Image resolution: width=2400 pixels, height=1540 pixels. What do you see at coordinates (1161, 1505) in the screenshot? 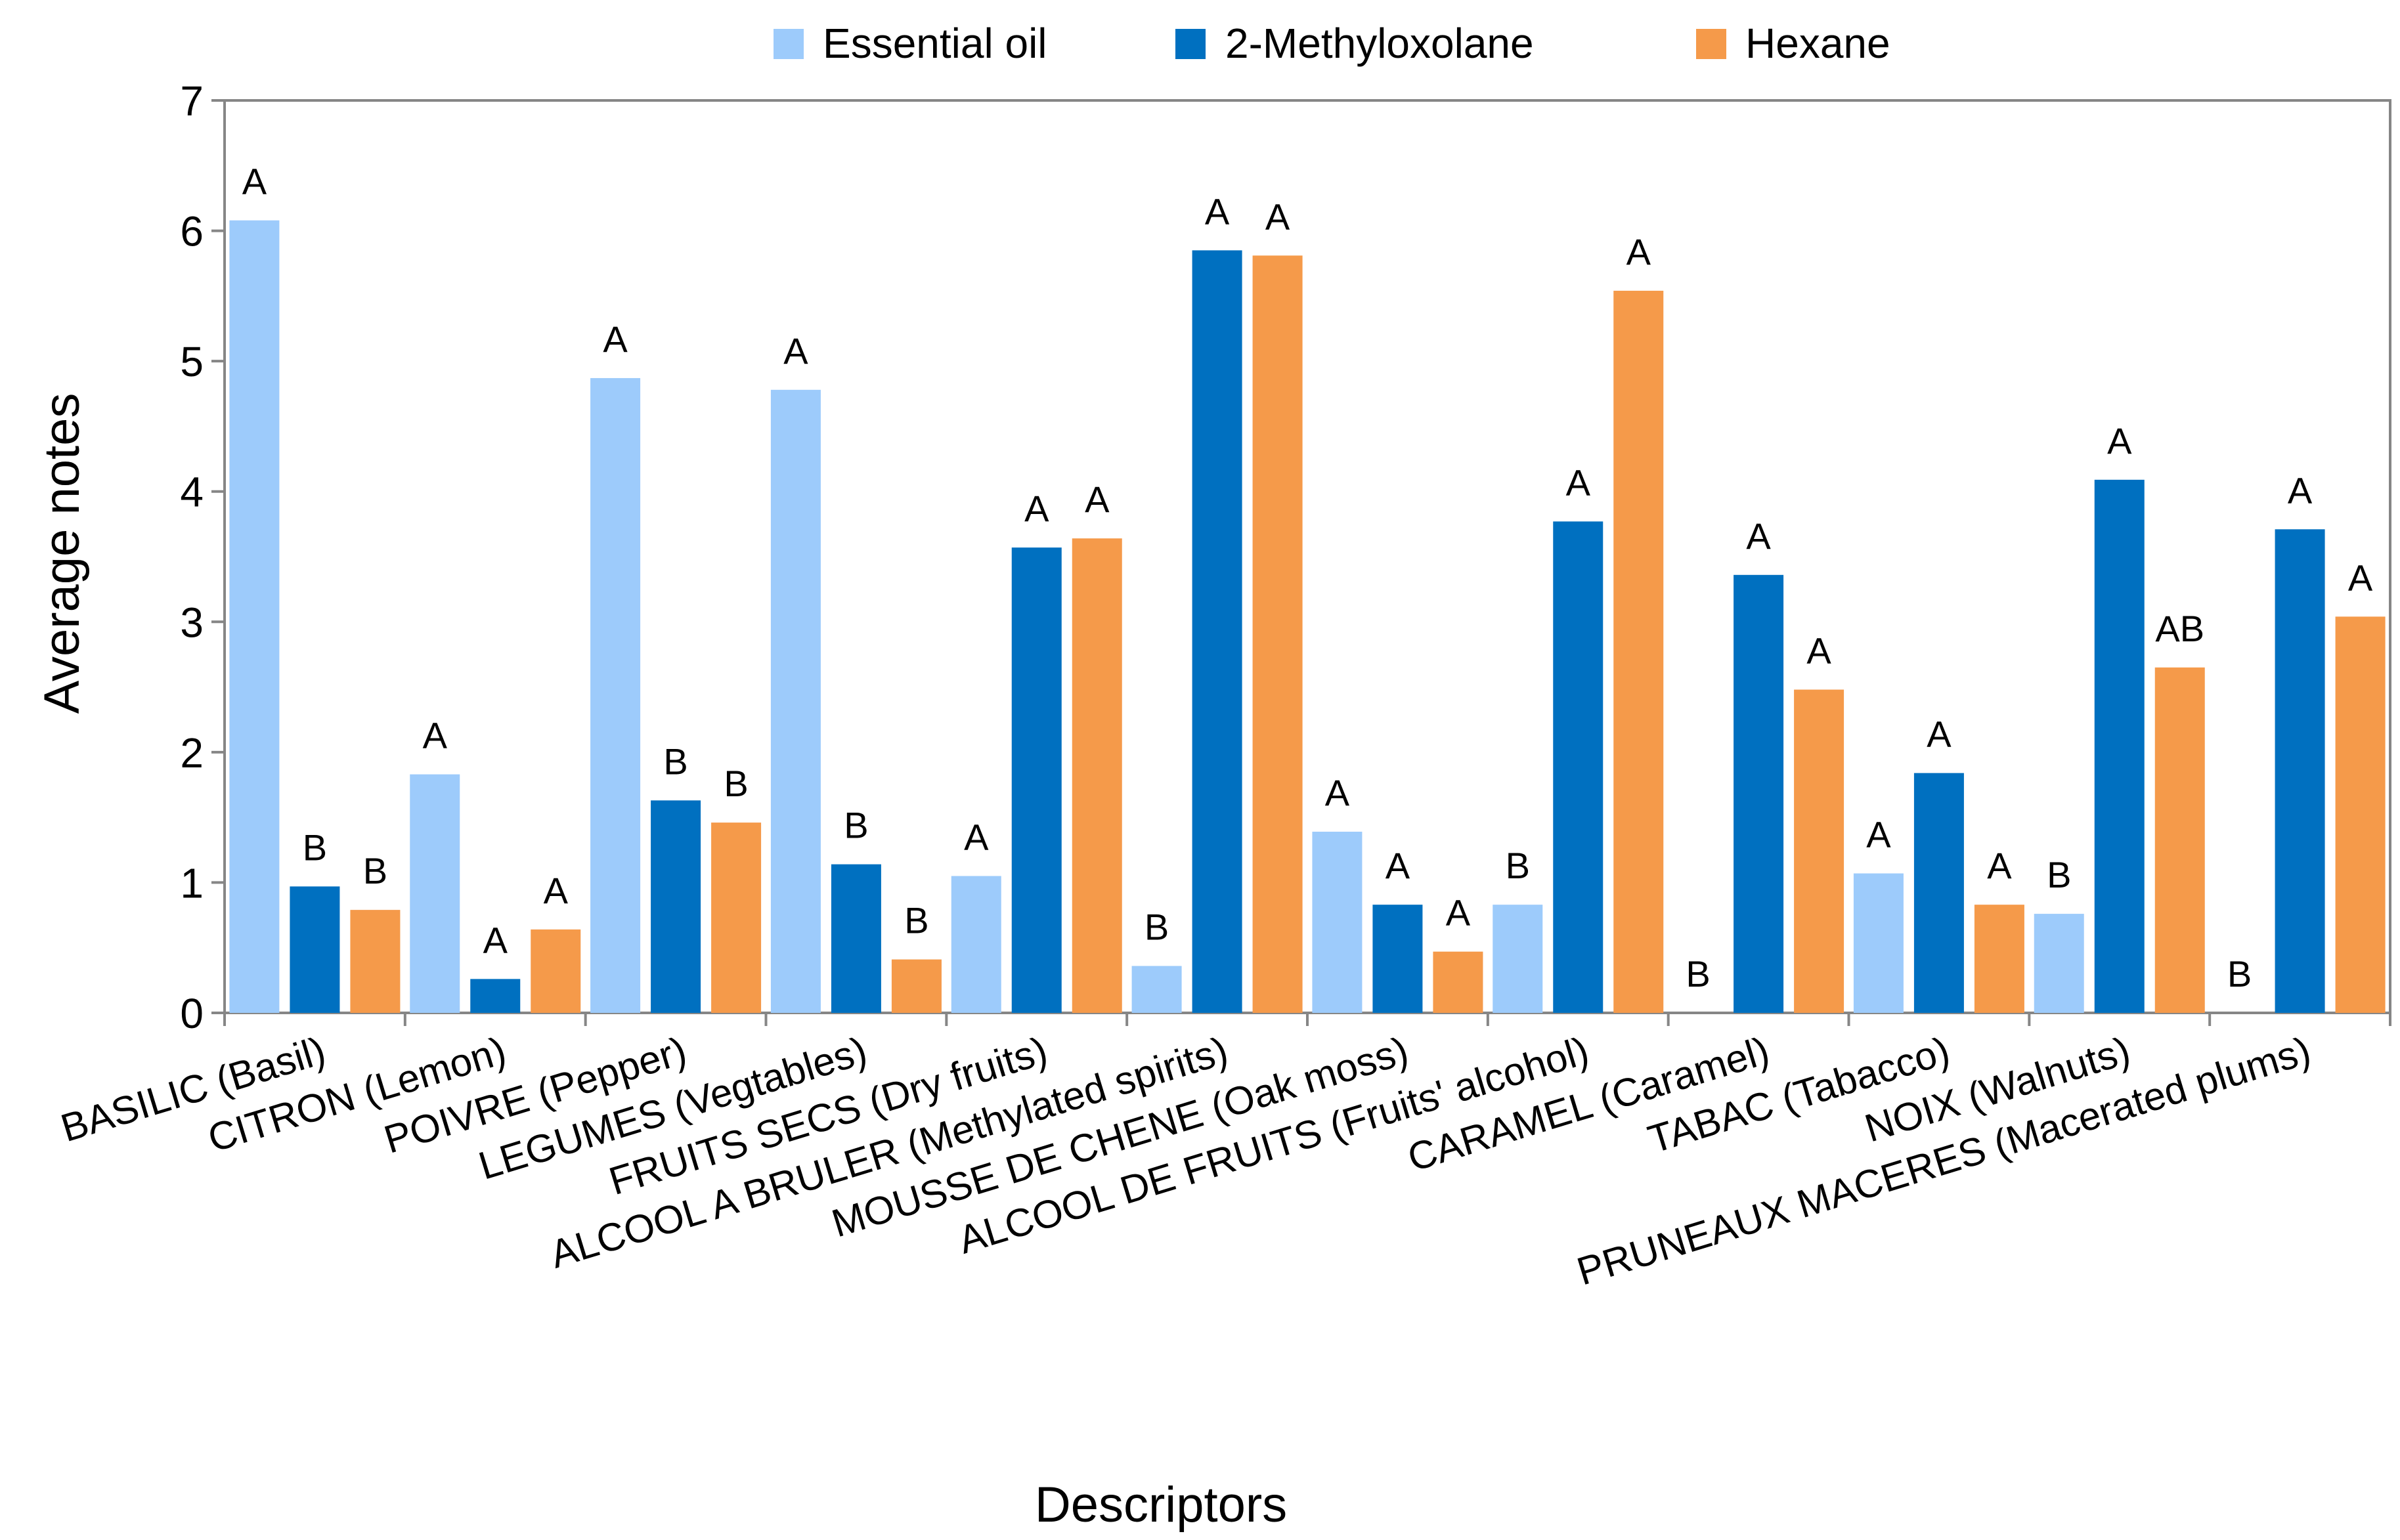
I see `x-axis-title: Descriptors` at bounding box center [1161, 1505].